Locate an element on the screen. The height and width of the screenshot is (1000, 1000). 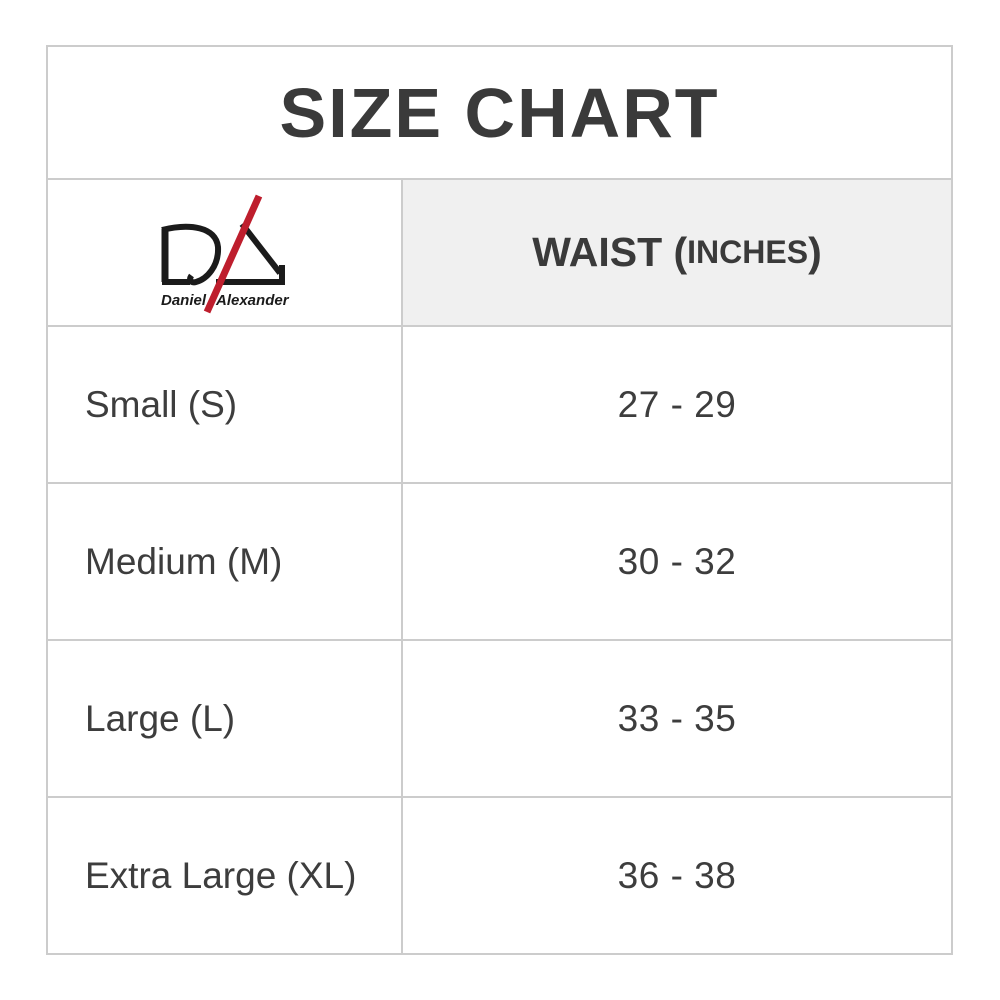
size-chart-title: SIZE CHART is located at coordinates (499, 112).